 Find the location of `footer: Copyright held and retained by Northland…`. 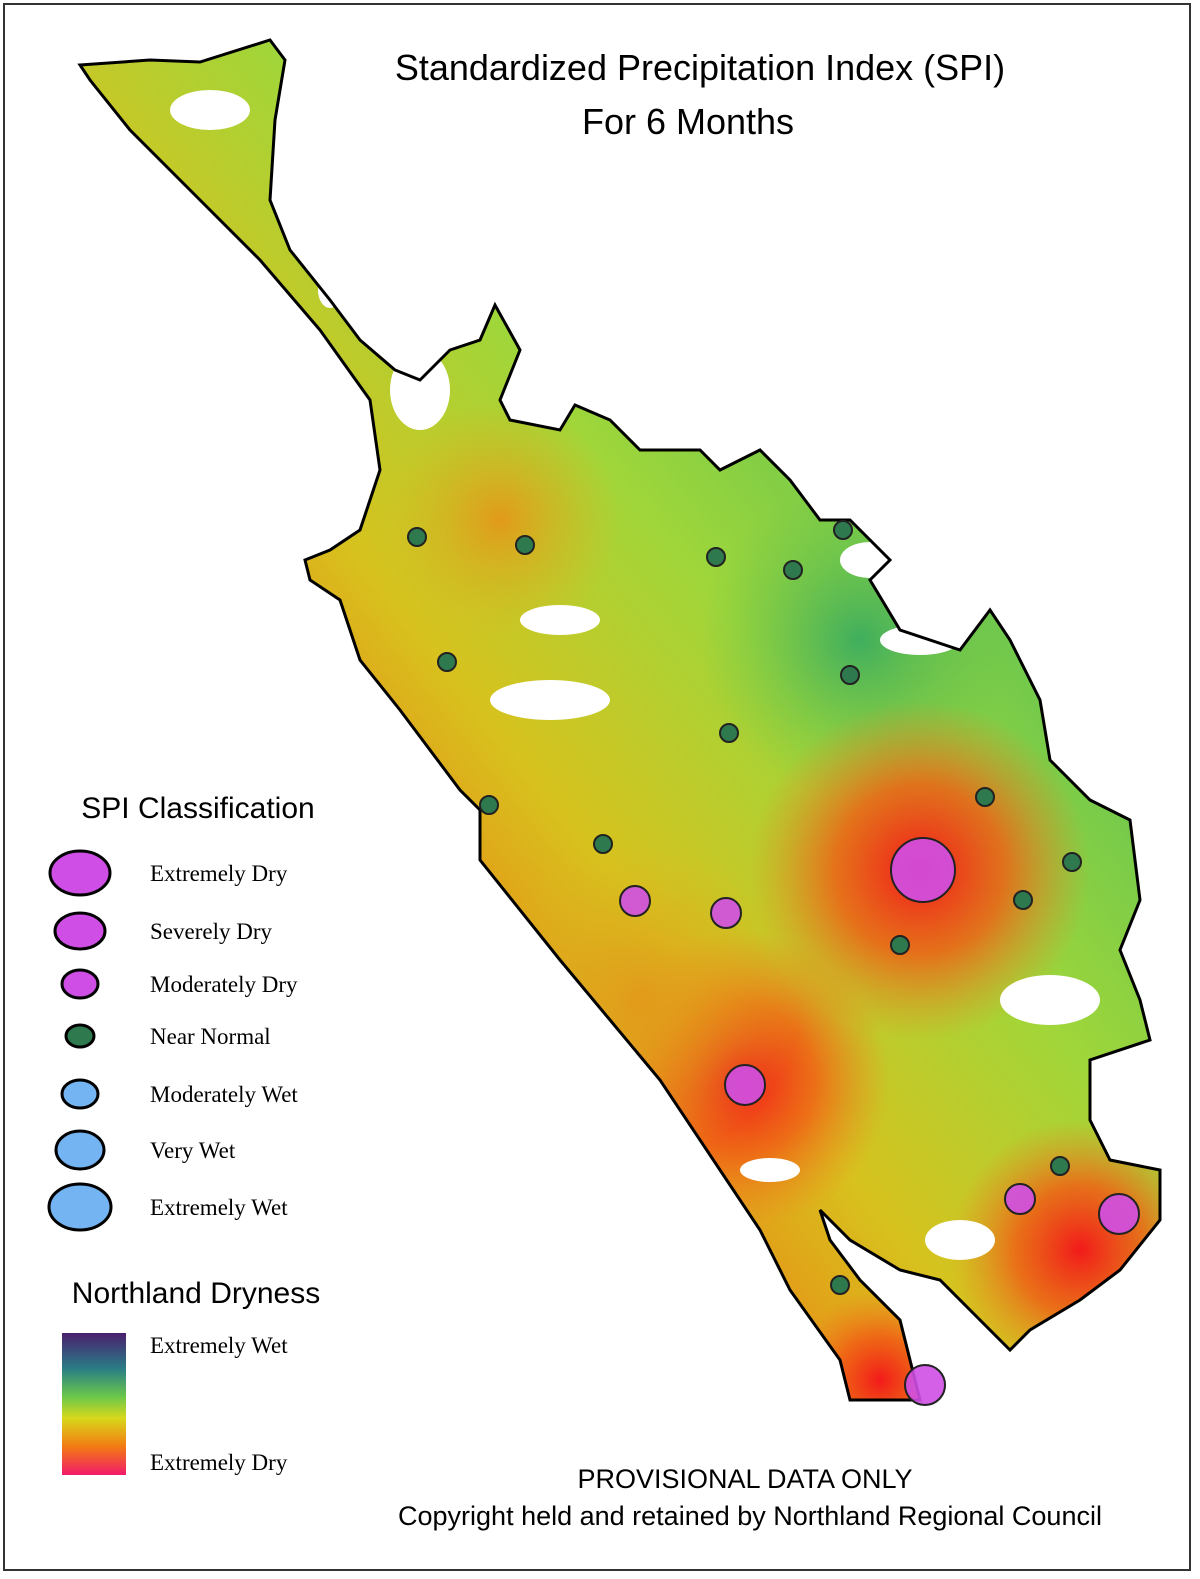

footer: Copyright held and retained by Northland… is located at coordinates (750, 1516).